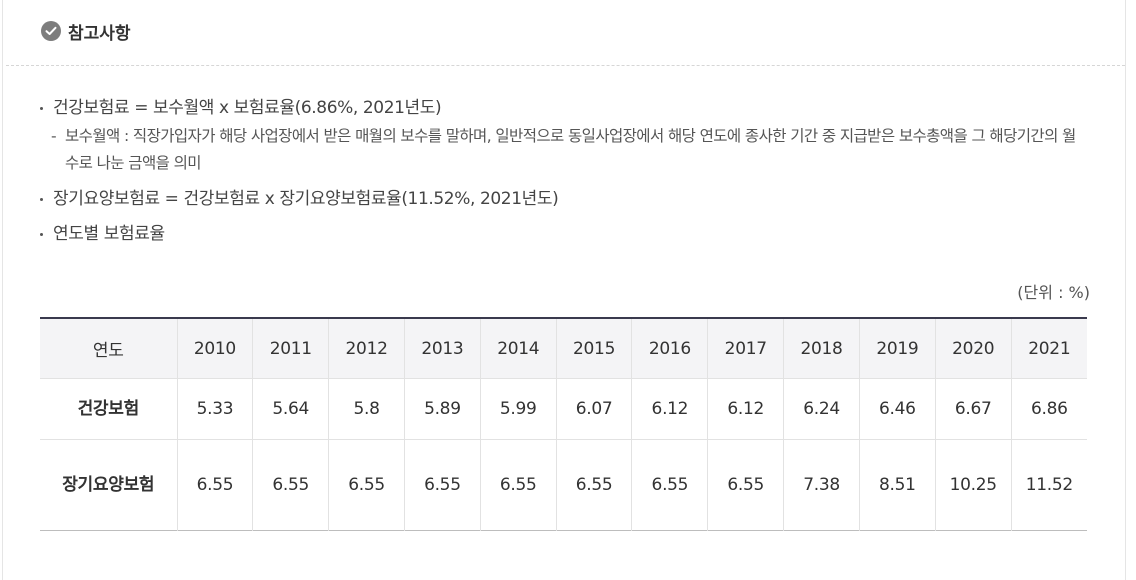 The height and width of the screenshot is (580, 1136). Describe the element at coordinates (669, 348) in the screenshot. I see `year-cell: 2016` at that location.